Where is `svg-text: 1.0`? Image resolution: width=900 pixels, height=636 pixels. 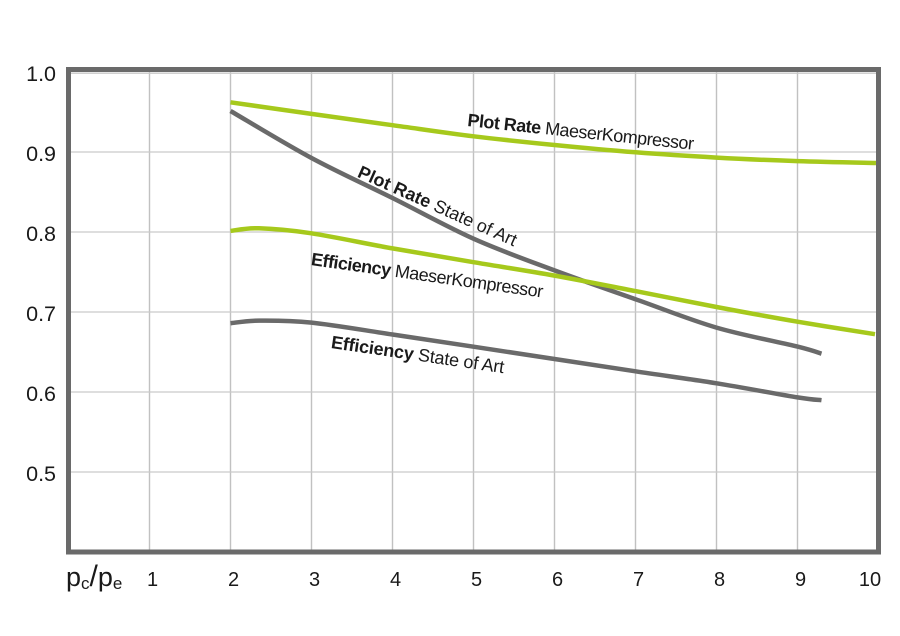
svg-text: 1.0 is located at coordinates (41, 74).